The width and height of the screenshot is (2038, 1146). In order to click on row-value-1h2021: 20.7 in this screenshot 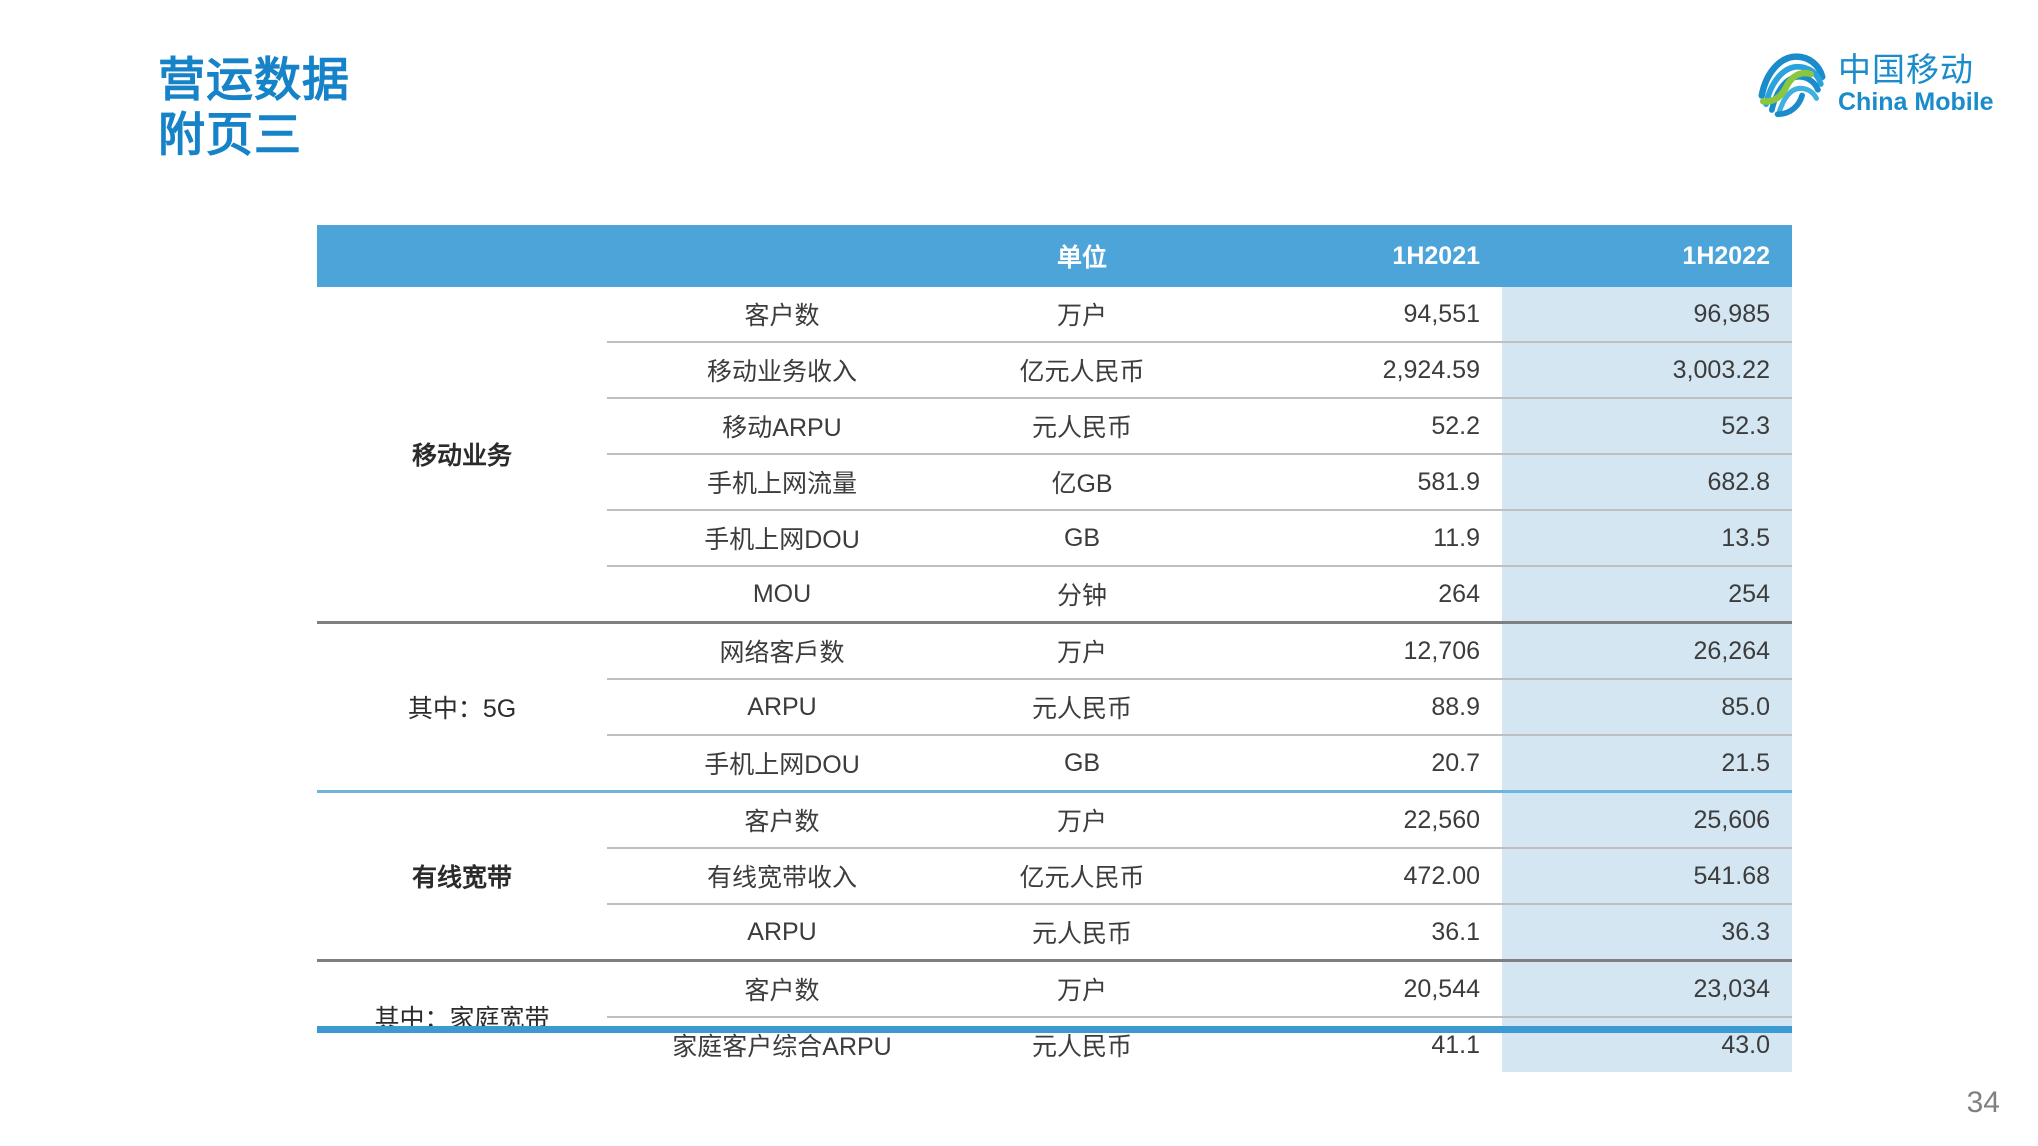, I will do `click(1354, 763)`.